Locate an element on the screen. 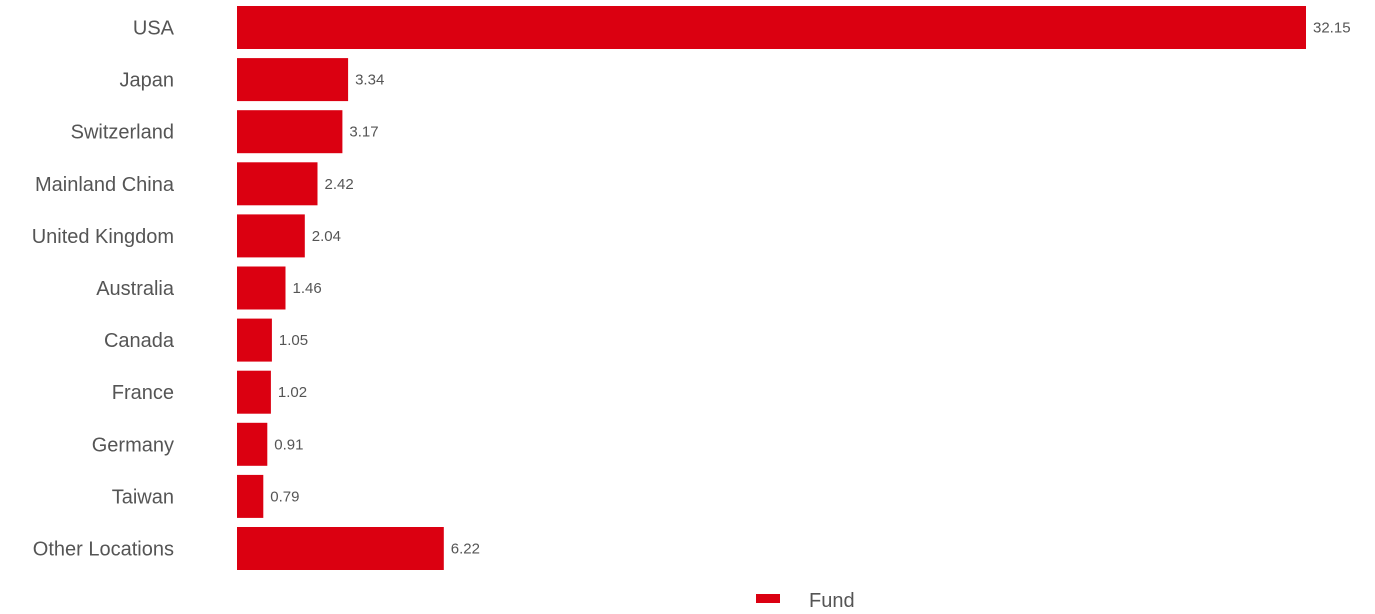 The width and height of the screenshot is (1375, 614). category-label: Germany is located at coordinates (133, 445).